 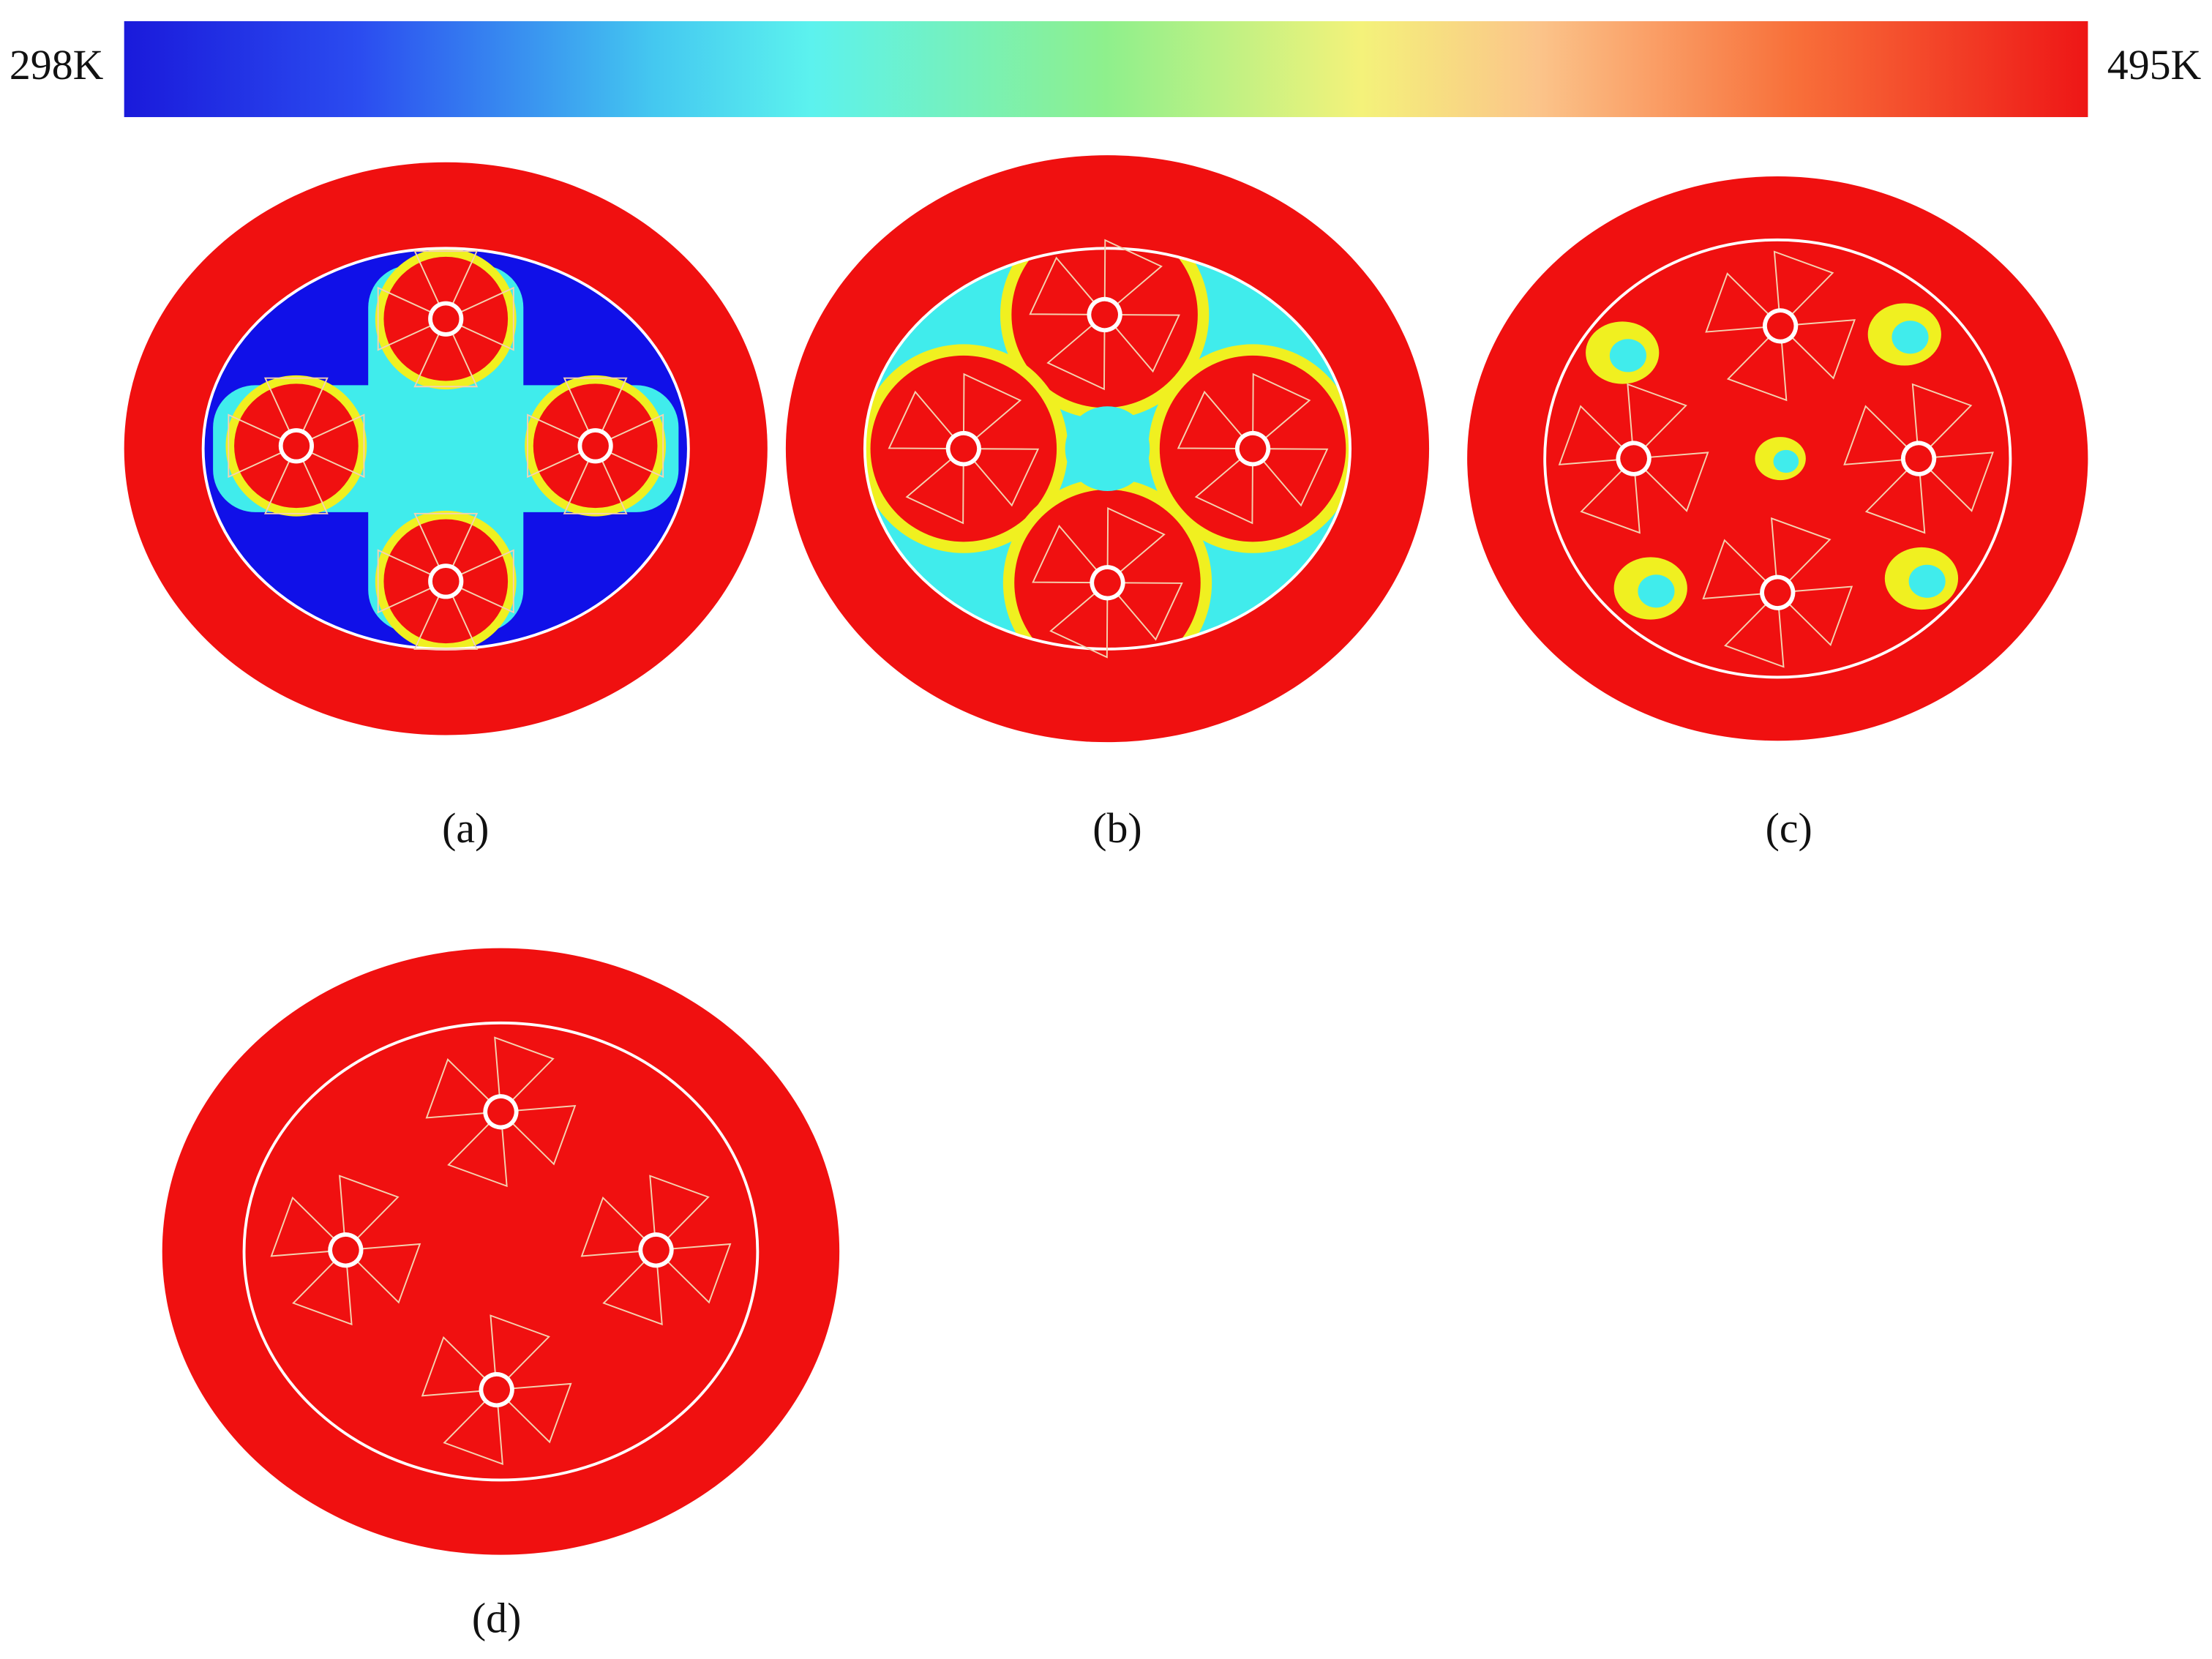 I want to click on colorbar, so click(x=1106, y=69).